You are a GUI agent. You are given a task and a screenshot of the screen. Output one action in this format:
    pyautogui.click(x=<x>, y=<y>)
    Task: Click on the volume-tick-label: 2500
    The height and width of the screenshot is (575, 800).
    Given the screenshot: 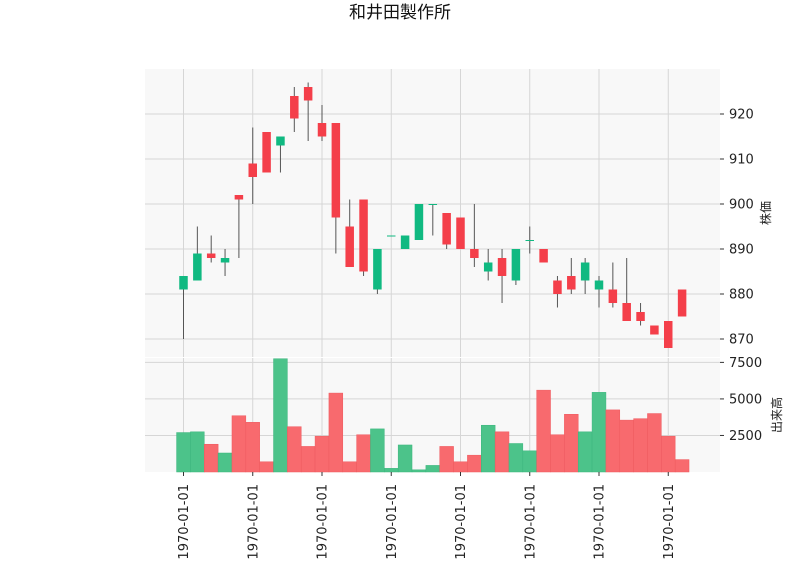 What is the action you would take?
    pyautogui.click(x=745, y=436)
    